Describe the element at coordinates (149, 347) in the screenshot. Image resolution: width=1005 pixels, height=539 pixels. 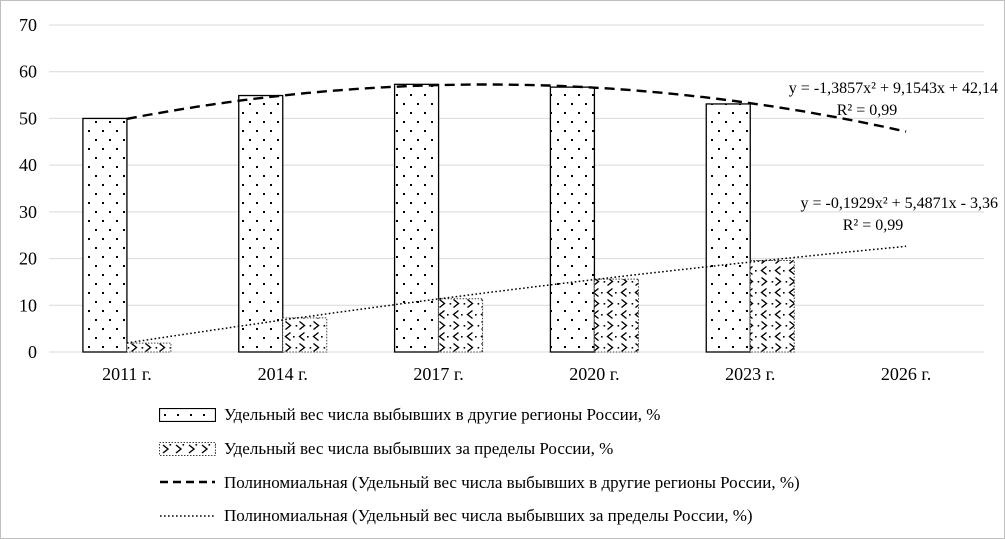
I see `bar-outside-russia-2011 г.` at that location.